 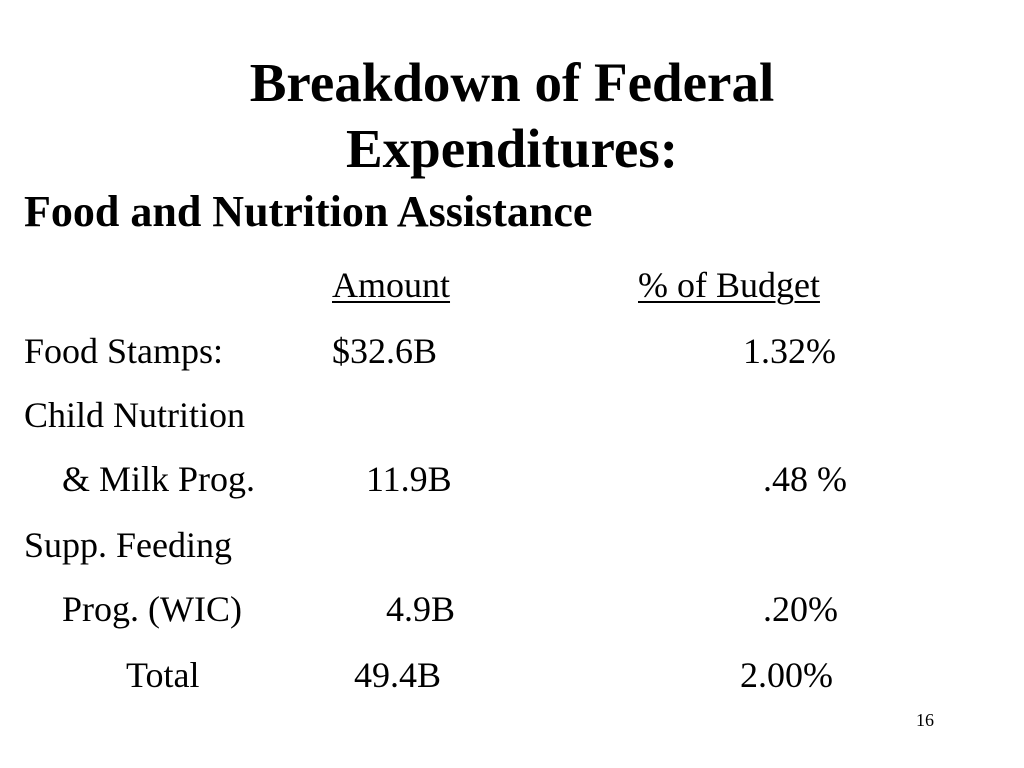 I want to click on row-amount-wic: 4.9B, so click(x=421, y=609).